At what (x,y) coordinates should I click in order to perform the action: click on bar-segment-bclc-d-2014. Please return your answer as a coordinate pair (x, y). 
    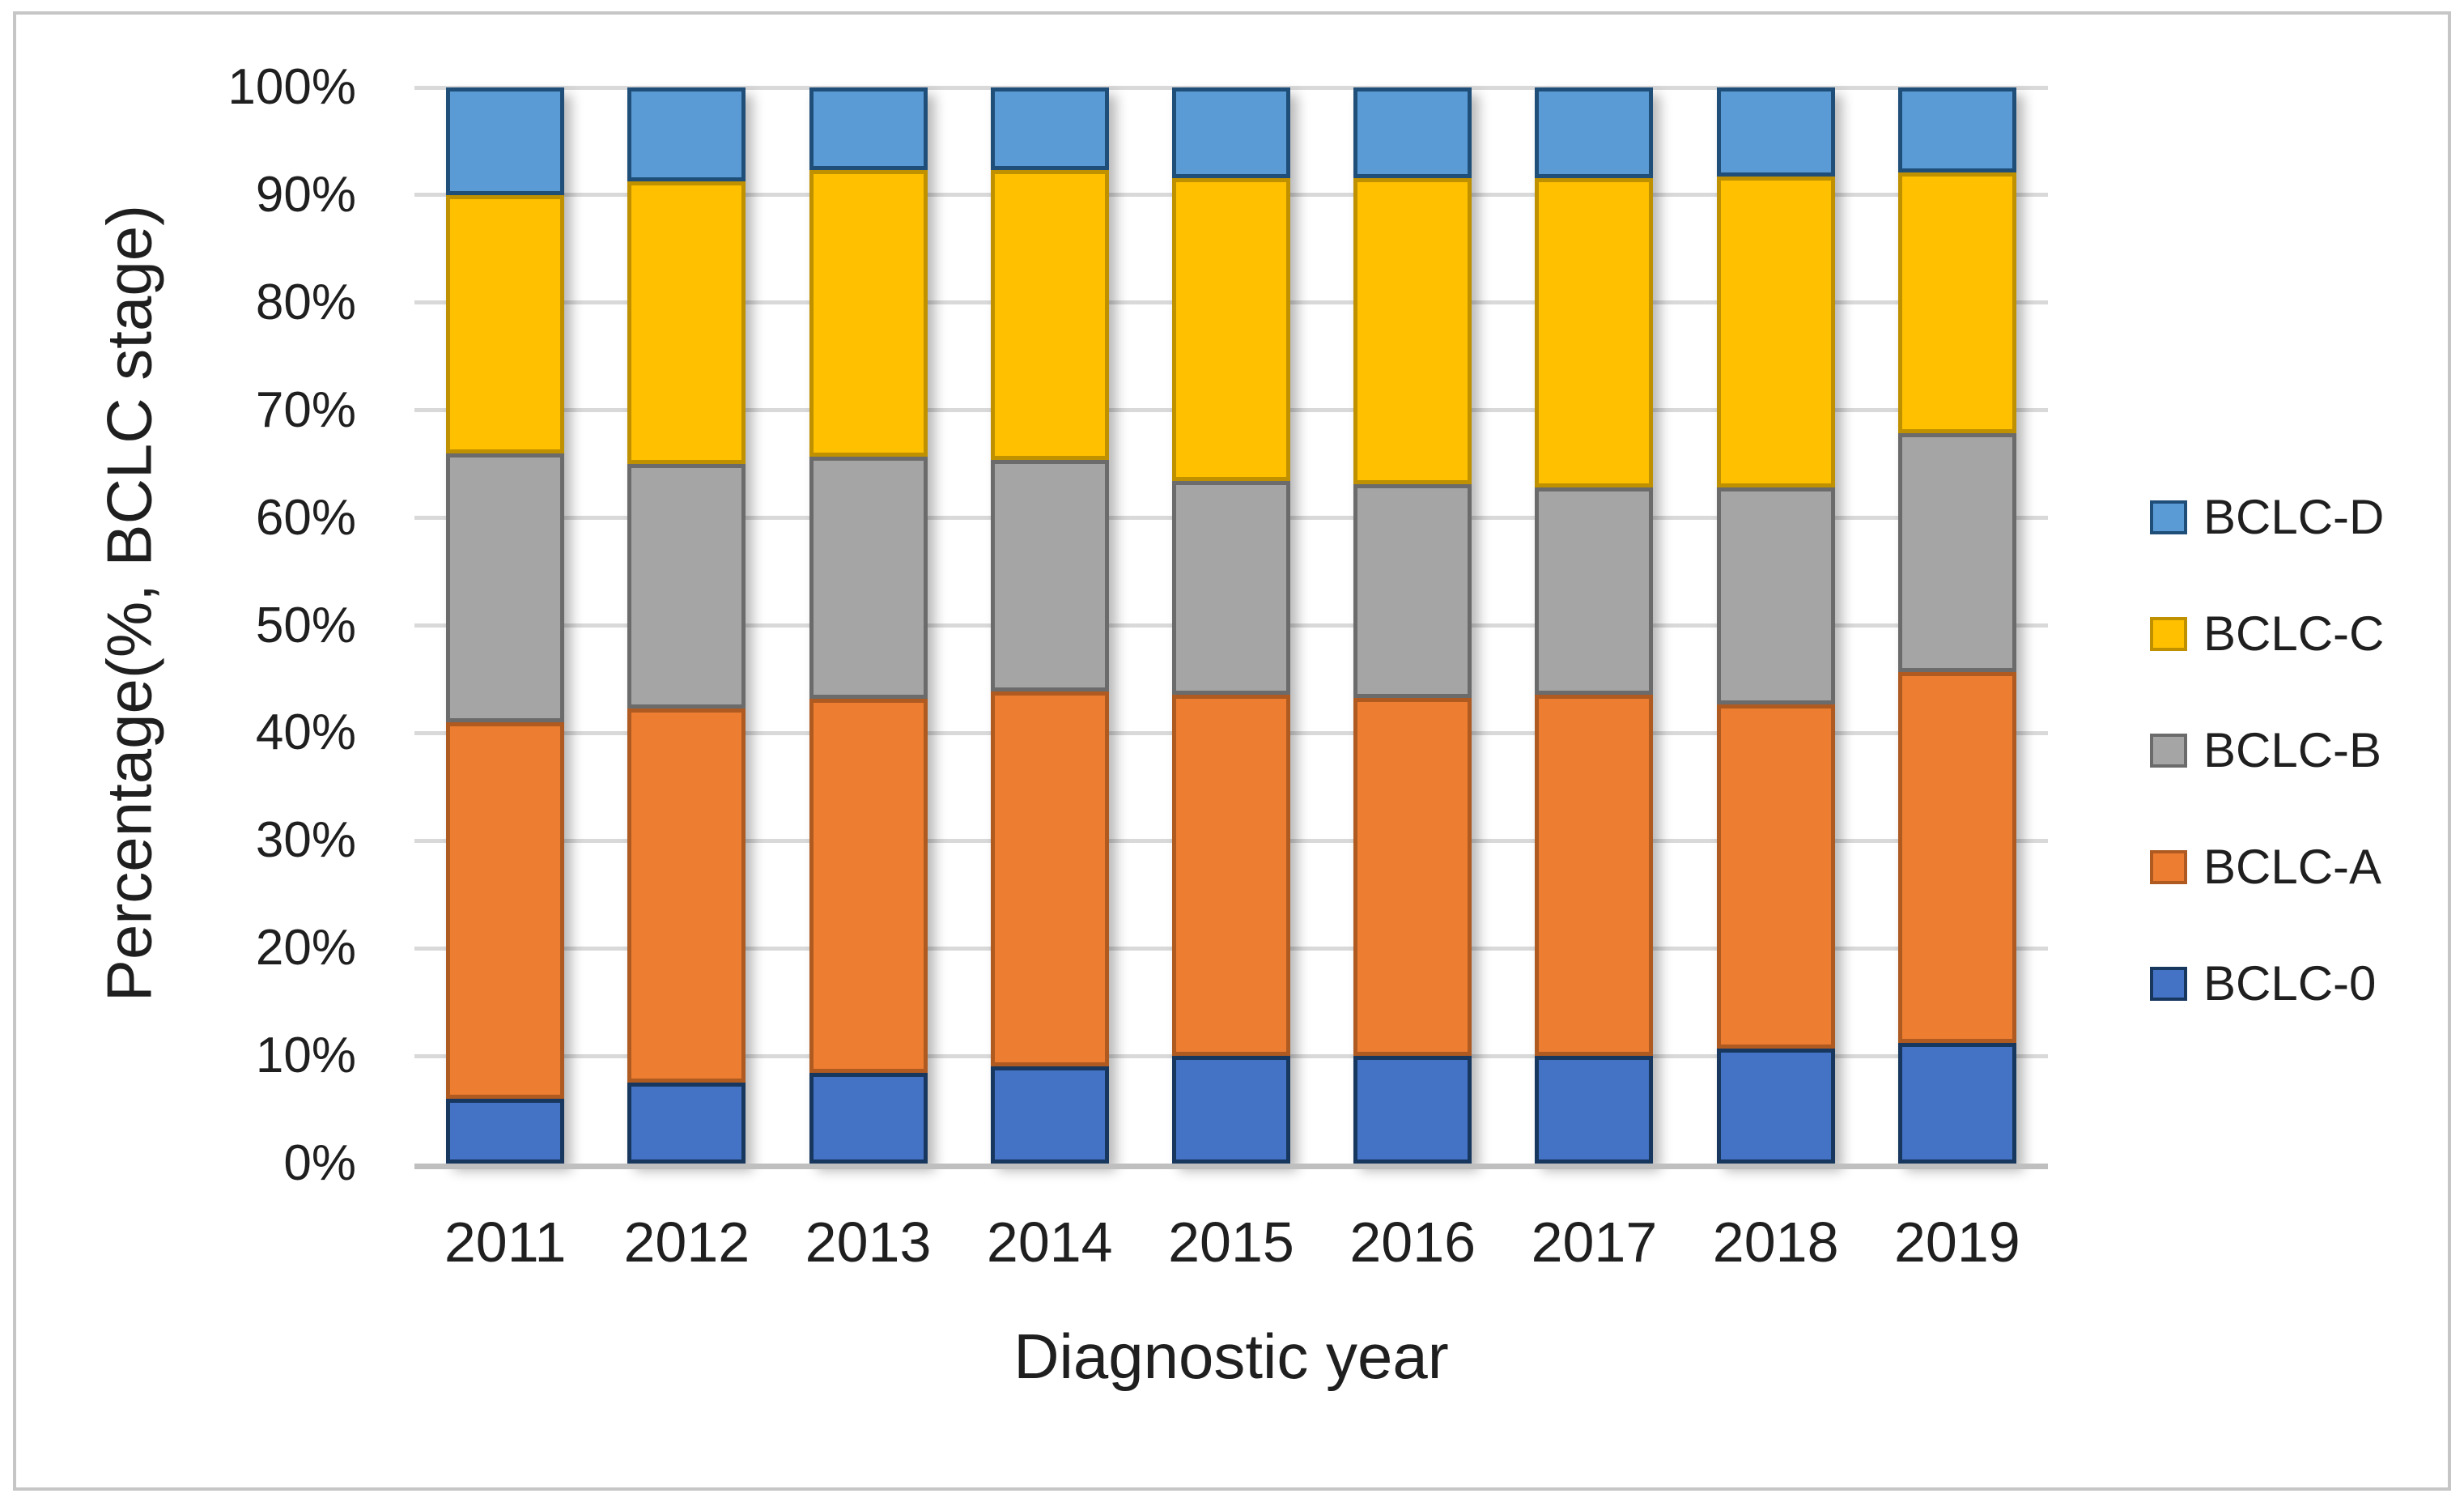
    Looking at the image, I should click on (1050, 128).